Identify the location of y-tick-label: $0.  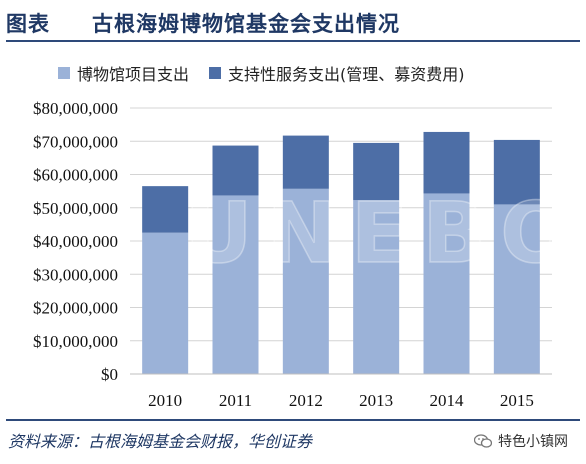
(109, 374).